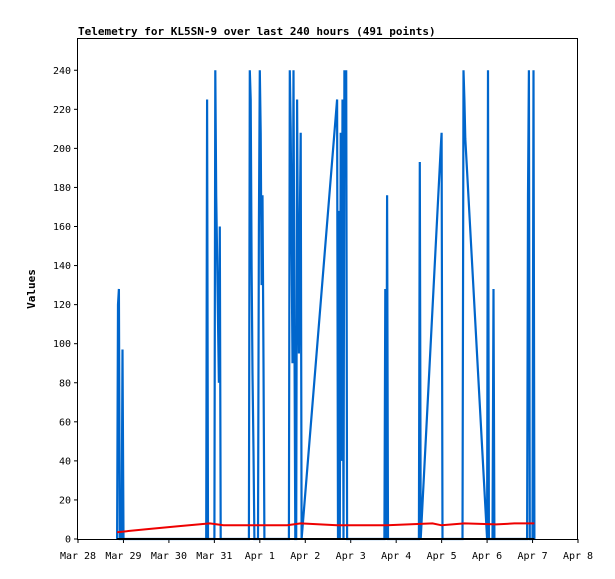 The image size is (615, 579). I want to click on x-tick-label: Apr 5, so click(442, 556).